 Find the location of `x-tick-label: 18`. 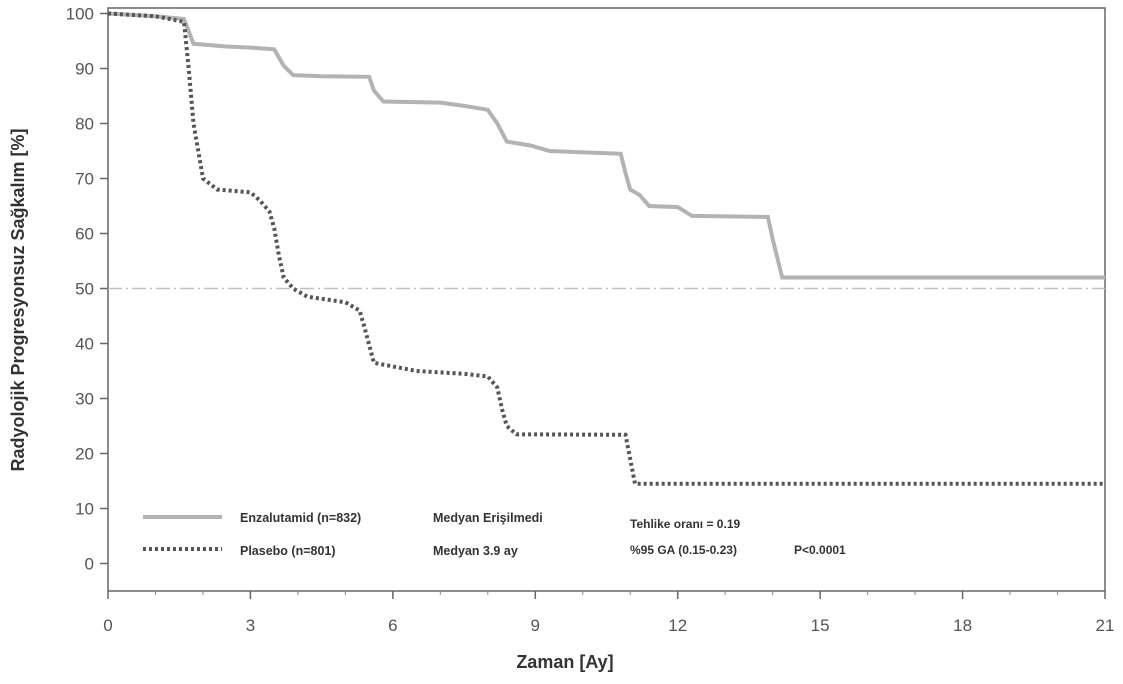

x-tick-label: 18 is located at coordinates (962, 625).